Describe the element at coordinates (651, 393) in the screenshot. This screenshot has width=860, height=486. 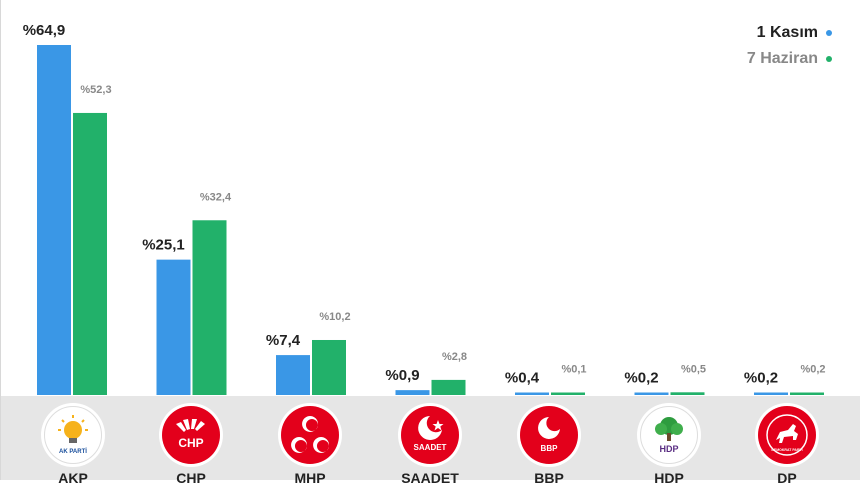
I see `bar-hdp-current` at that location.